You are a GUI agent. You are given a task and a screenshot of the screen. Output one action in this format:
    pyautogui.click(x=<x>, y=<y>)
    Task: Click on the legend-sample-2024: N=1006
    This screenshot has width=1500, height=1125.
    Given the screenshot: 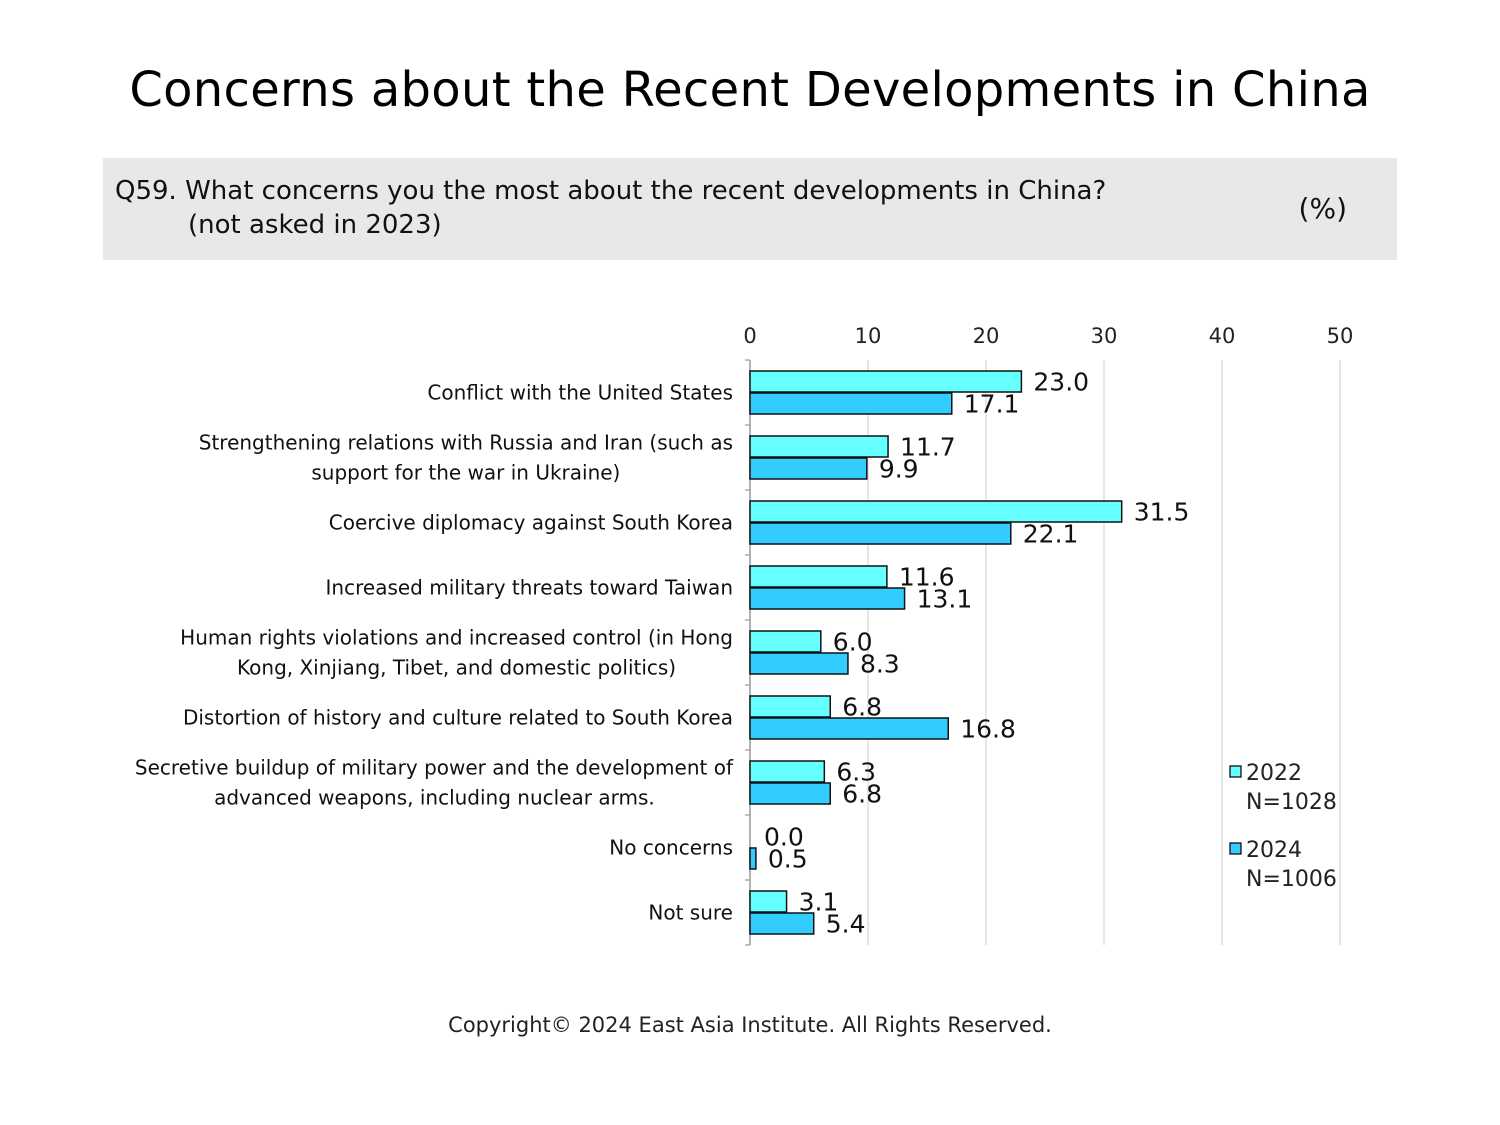 What is the action you would take?
    pyautogui.click(x=1291, y=879)
    